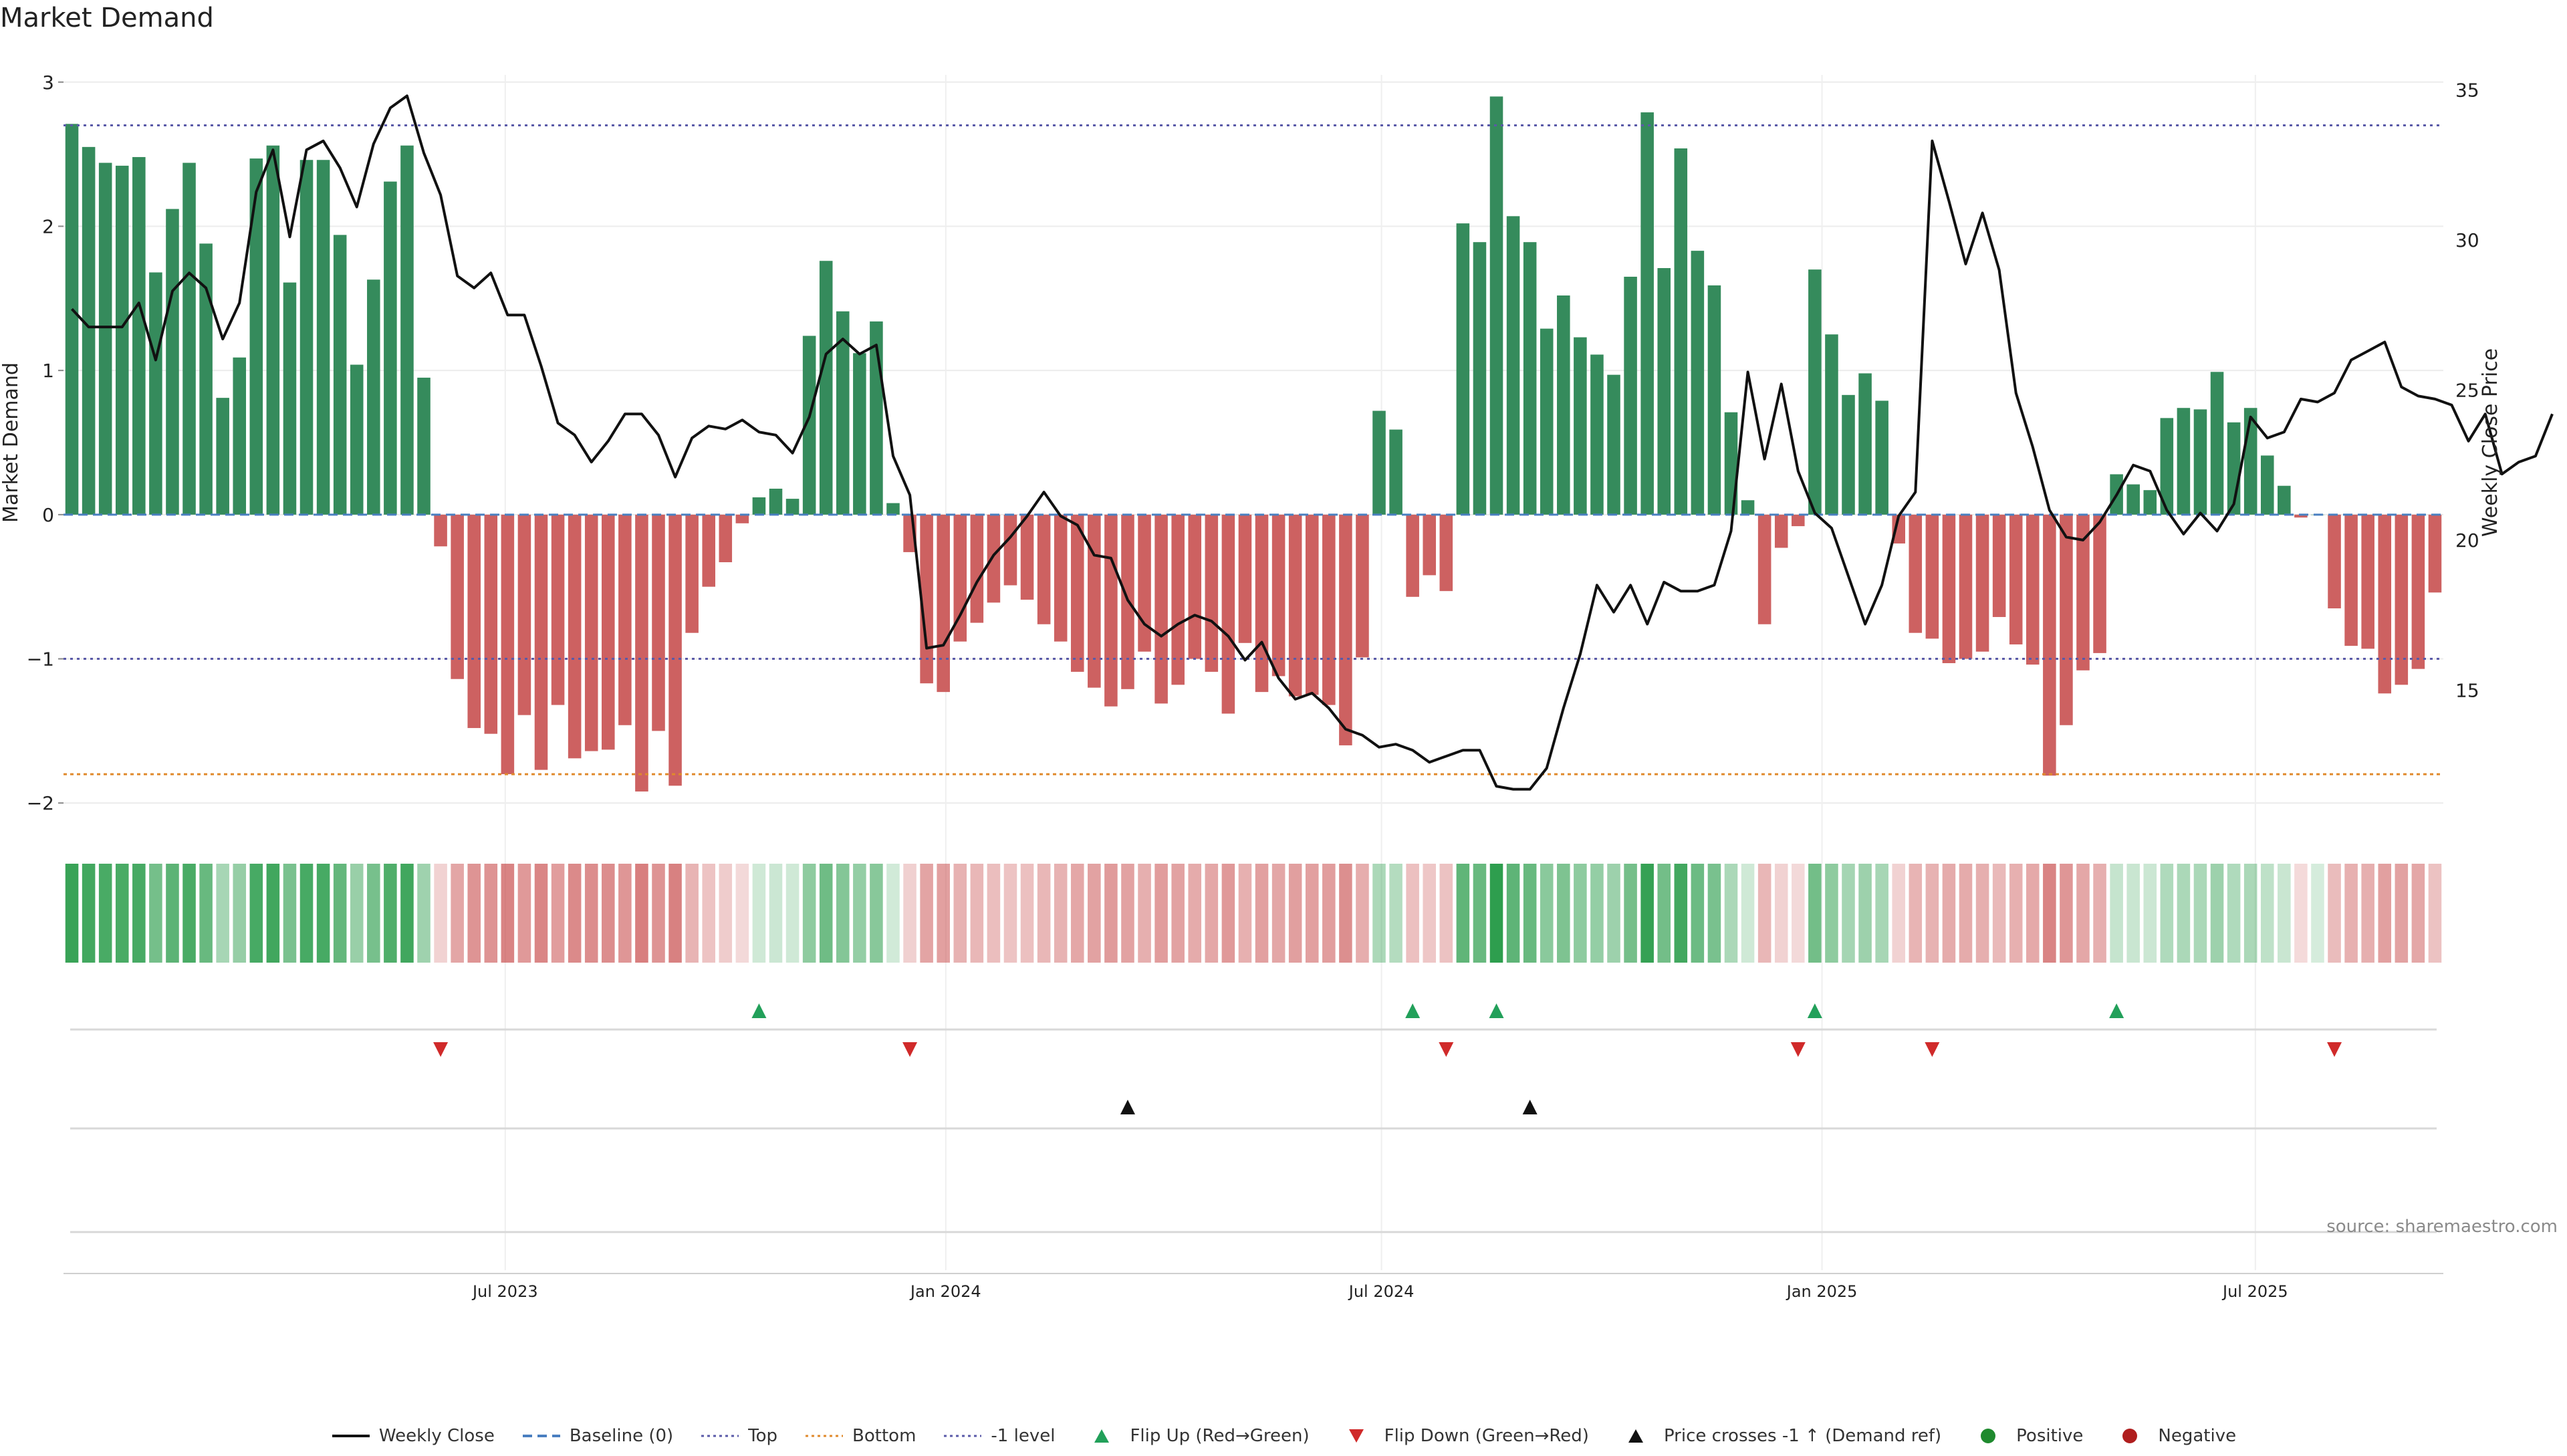 The image size is (2567, 1456). What do you see at coordinates (2254, 1291) in the screenshot?
I see `x-tick-label: Jul 2025` at bounding box center [2254, 1291].